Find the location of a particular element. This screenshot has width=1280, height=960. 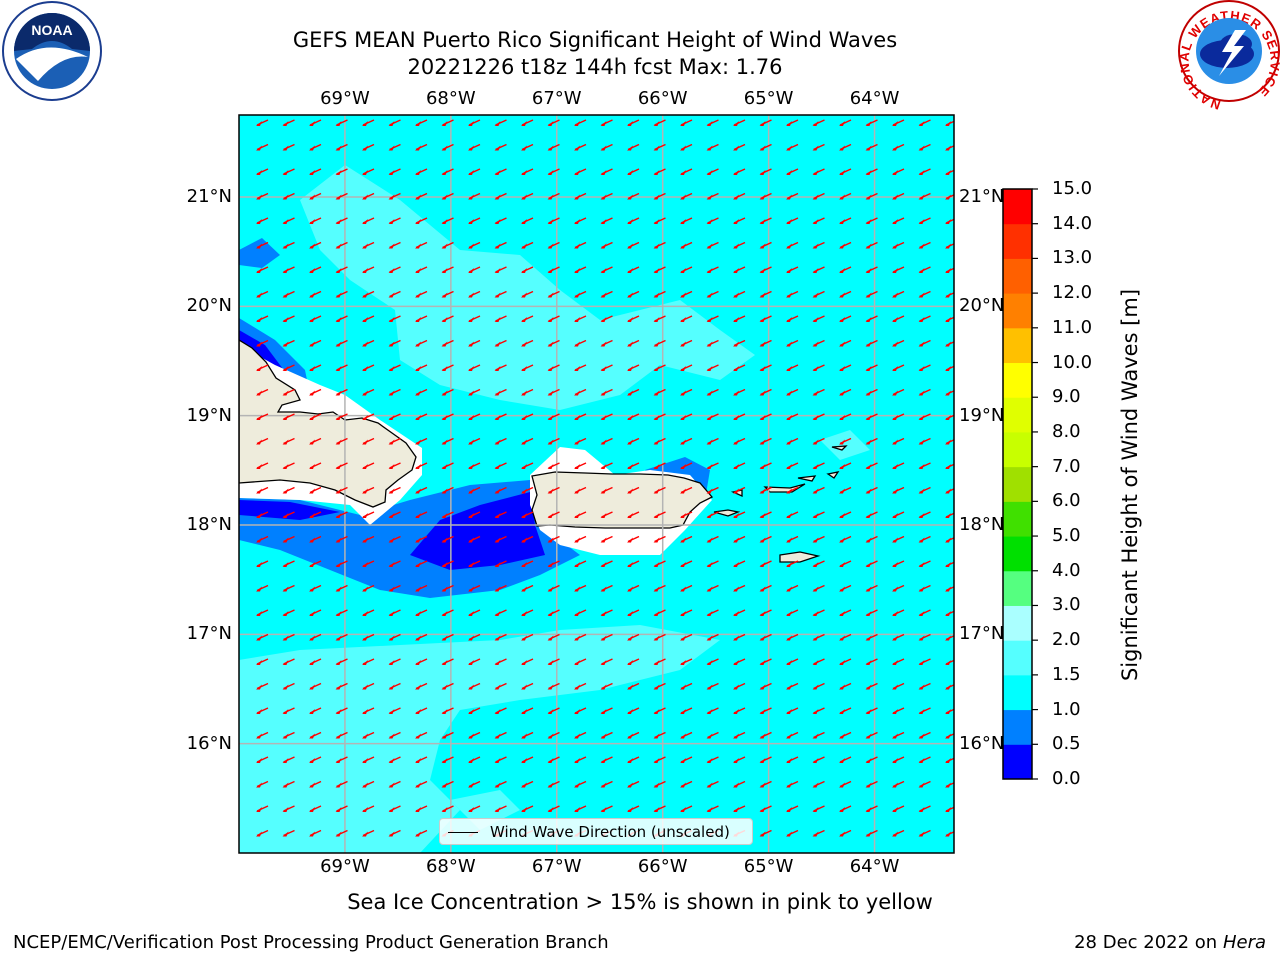

longitude-tick-label: 65°W is located at coordinates (768, 98).